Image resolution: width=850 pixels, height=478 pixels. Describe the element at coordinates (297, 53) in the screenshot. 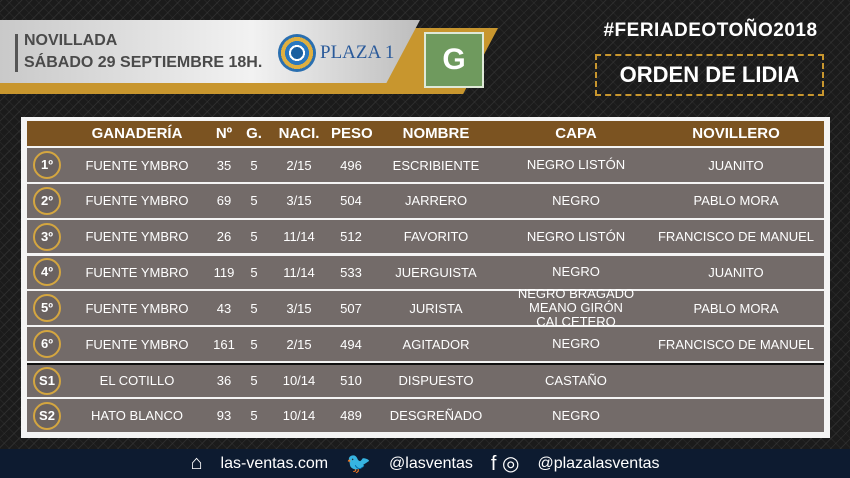

I see `plaza-rosette-icon` at that location.